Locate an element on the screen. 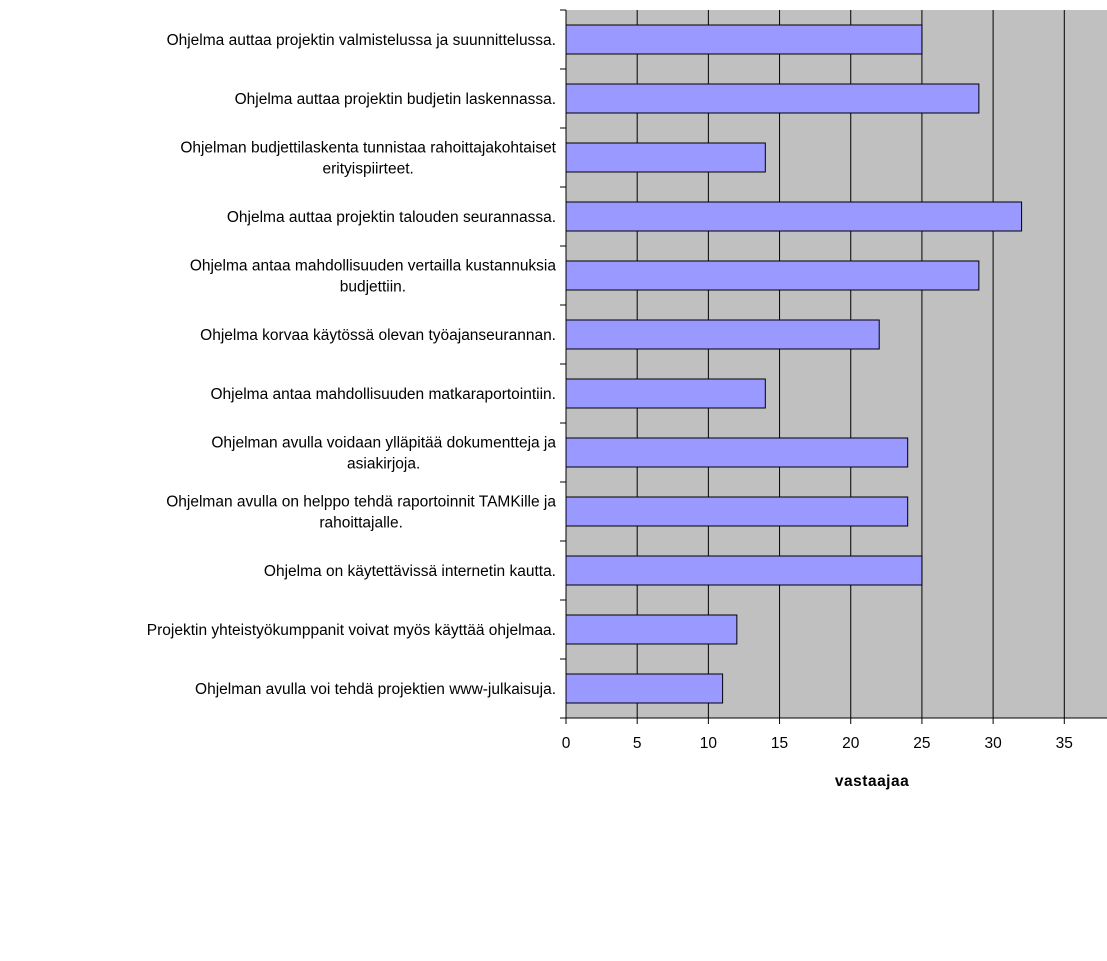 This screenshot has width=1107, height=961. x-axis: 0 5 10 15 20 25 30 35 is located at coordinates (834, 734).